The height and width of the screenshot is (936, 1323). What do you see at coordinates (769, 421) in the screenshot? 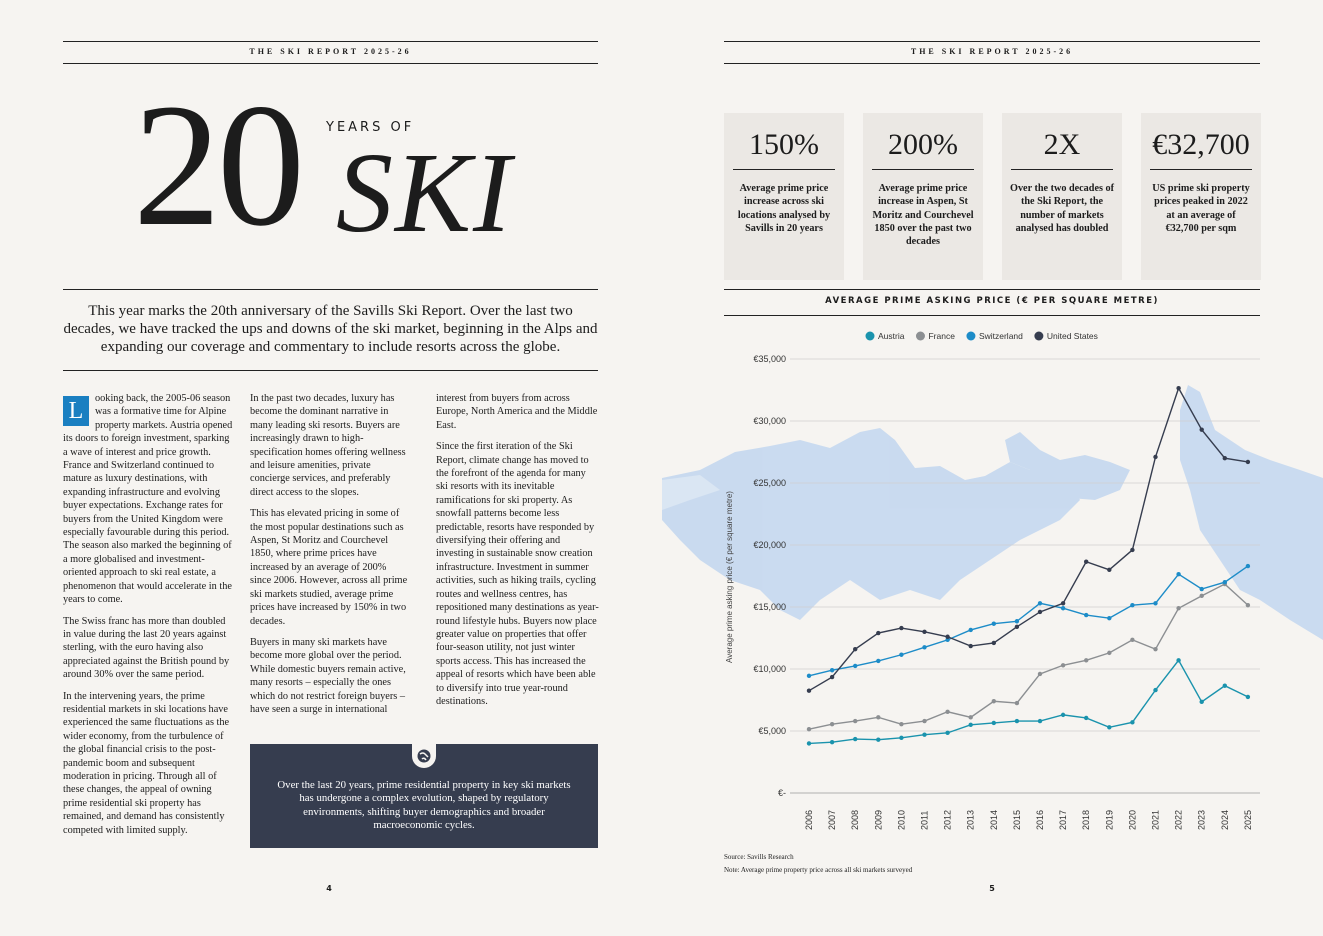
I see `y-tick-label: €30,000` at bounding box center [769, 421].